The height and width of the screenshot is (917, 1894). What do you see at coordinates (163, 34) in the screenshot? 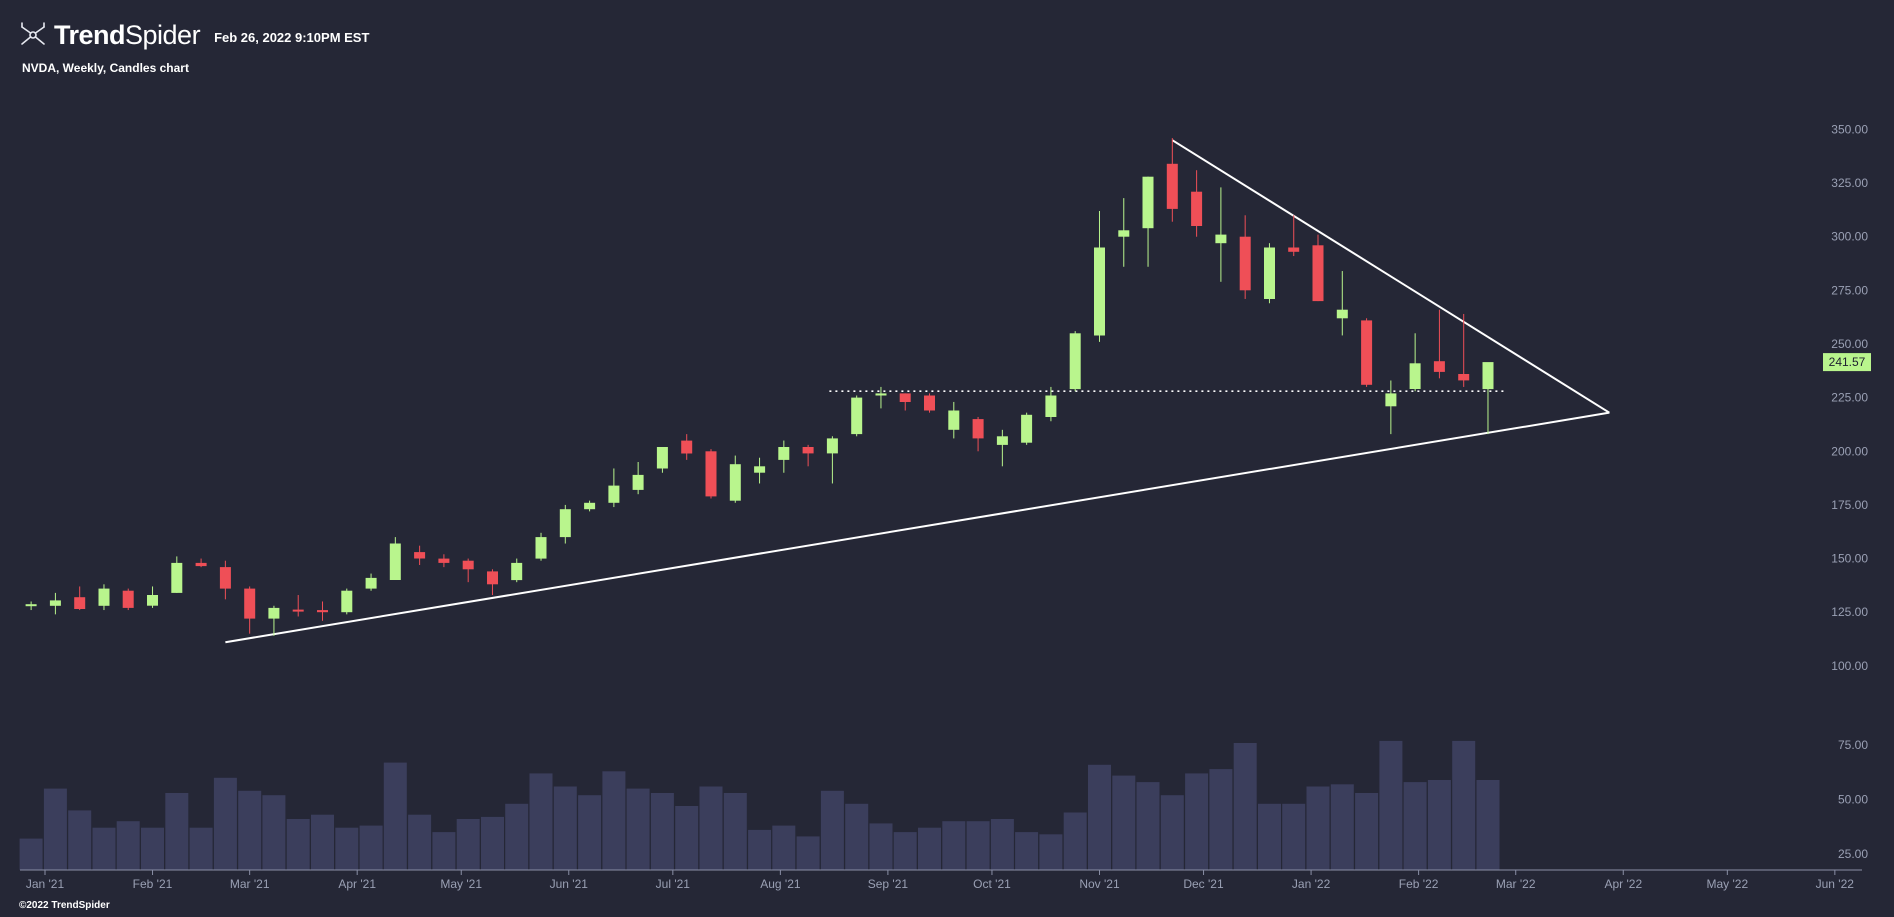
I see `brand-name-light: Spider` at bounding box center [163, 34].